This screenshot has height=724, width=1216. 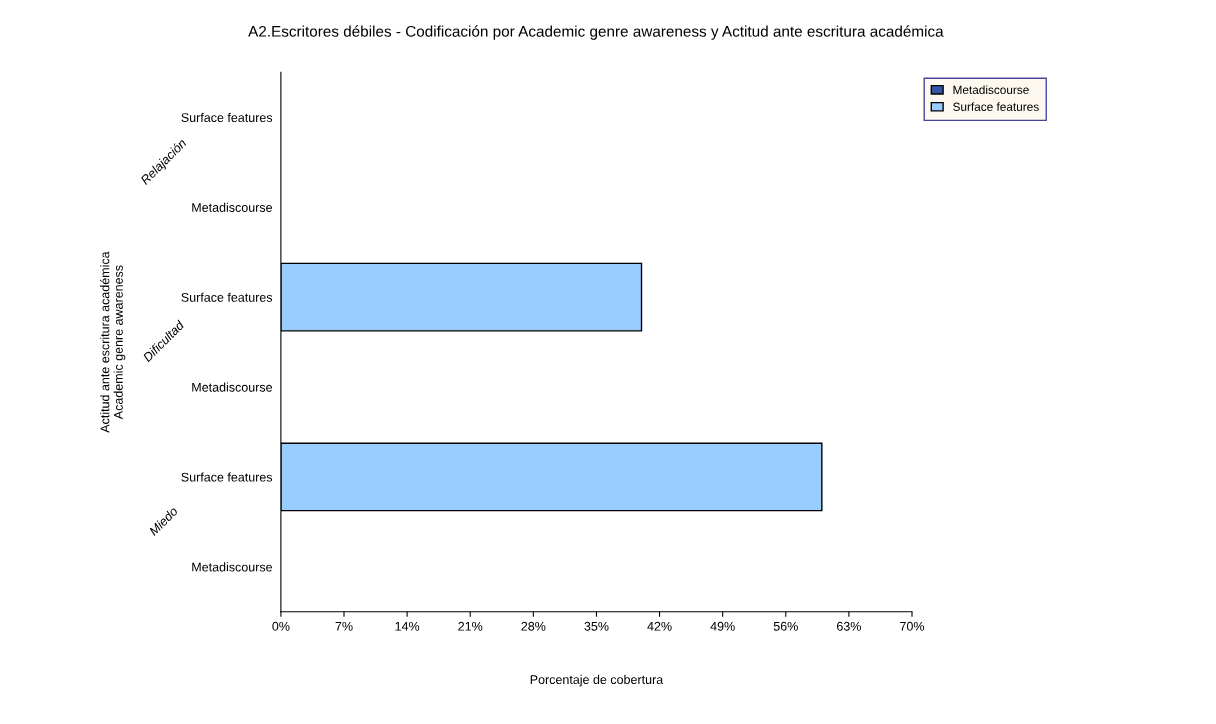 What do you see at coordinates (596, 626) in the screenshot?
I see `x-tick-label: 35%` at bounding box center [596, 626].